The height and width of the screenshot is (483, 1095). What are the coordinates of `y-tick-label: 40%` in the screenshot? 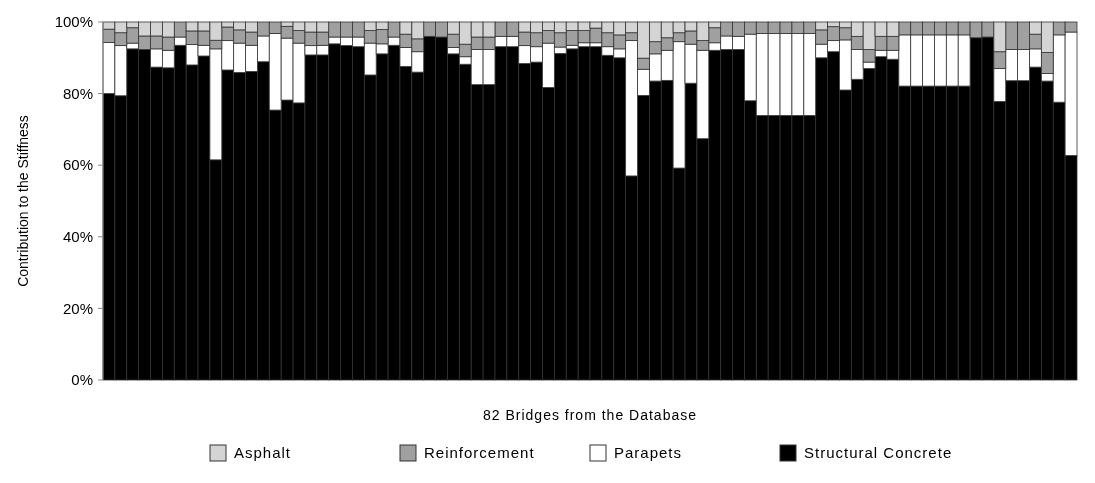 It's located at (77, 237).